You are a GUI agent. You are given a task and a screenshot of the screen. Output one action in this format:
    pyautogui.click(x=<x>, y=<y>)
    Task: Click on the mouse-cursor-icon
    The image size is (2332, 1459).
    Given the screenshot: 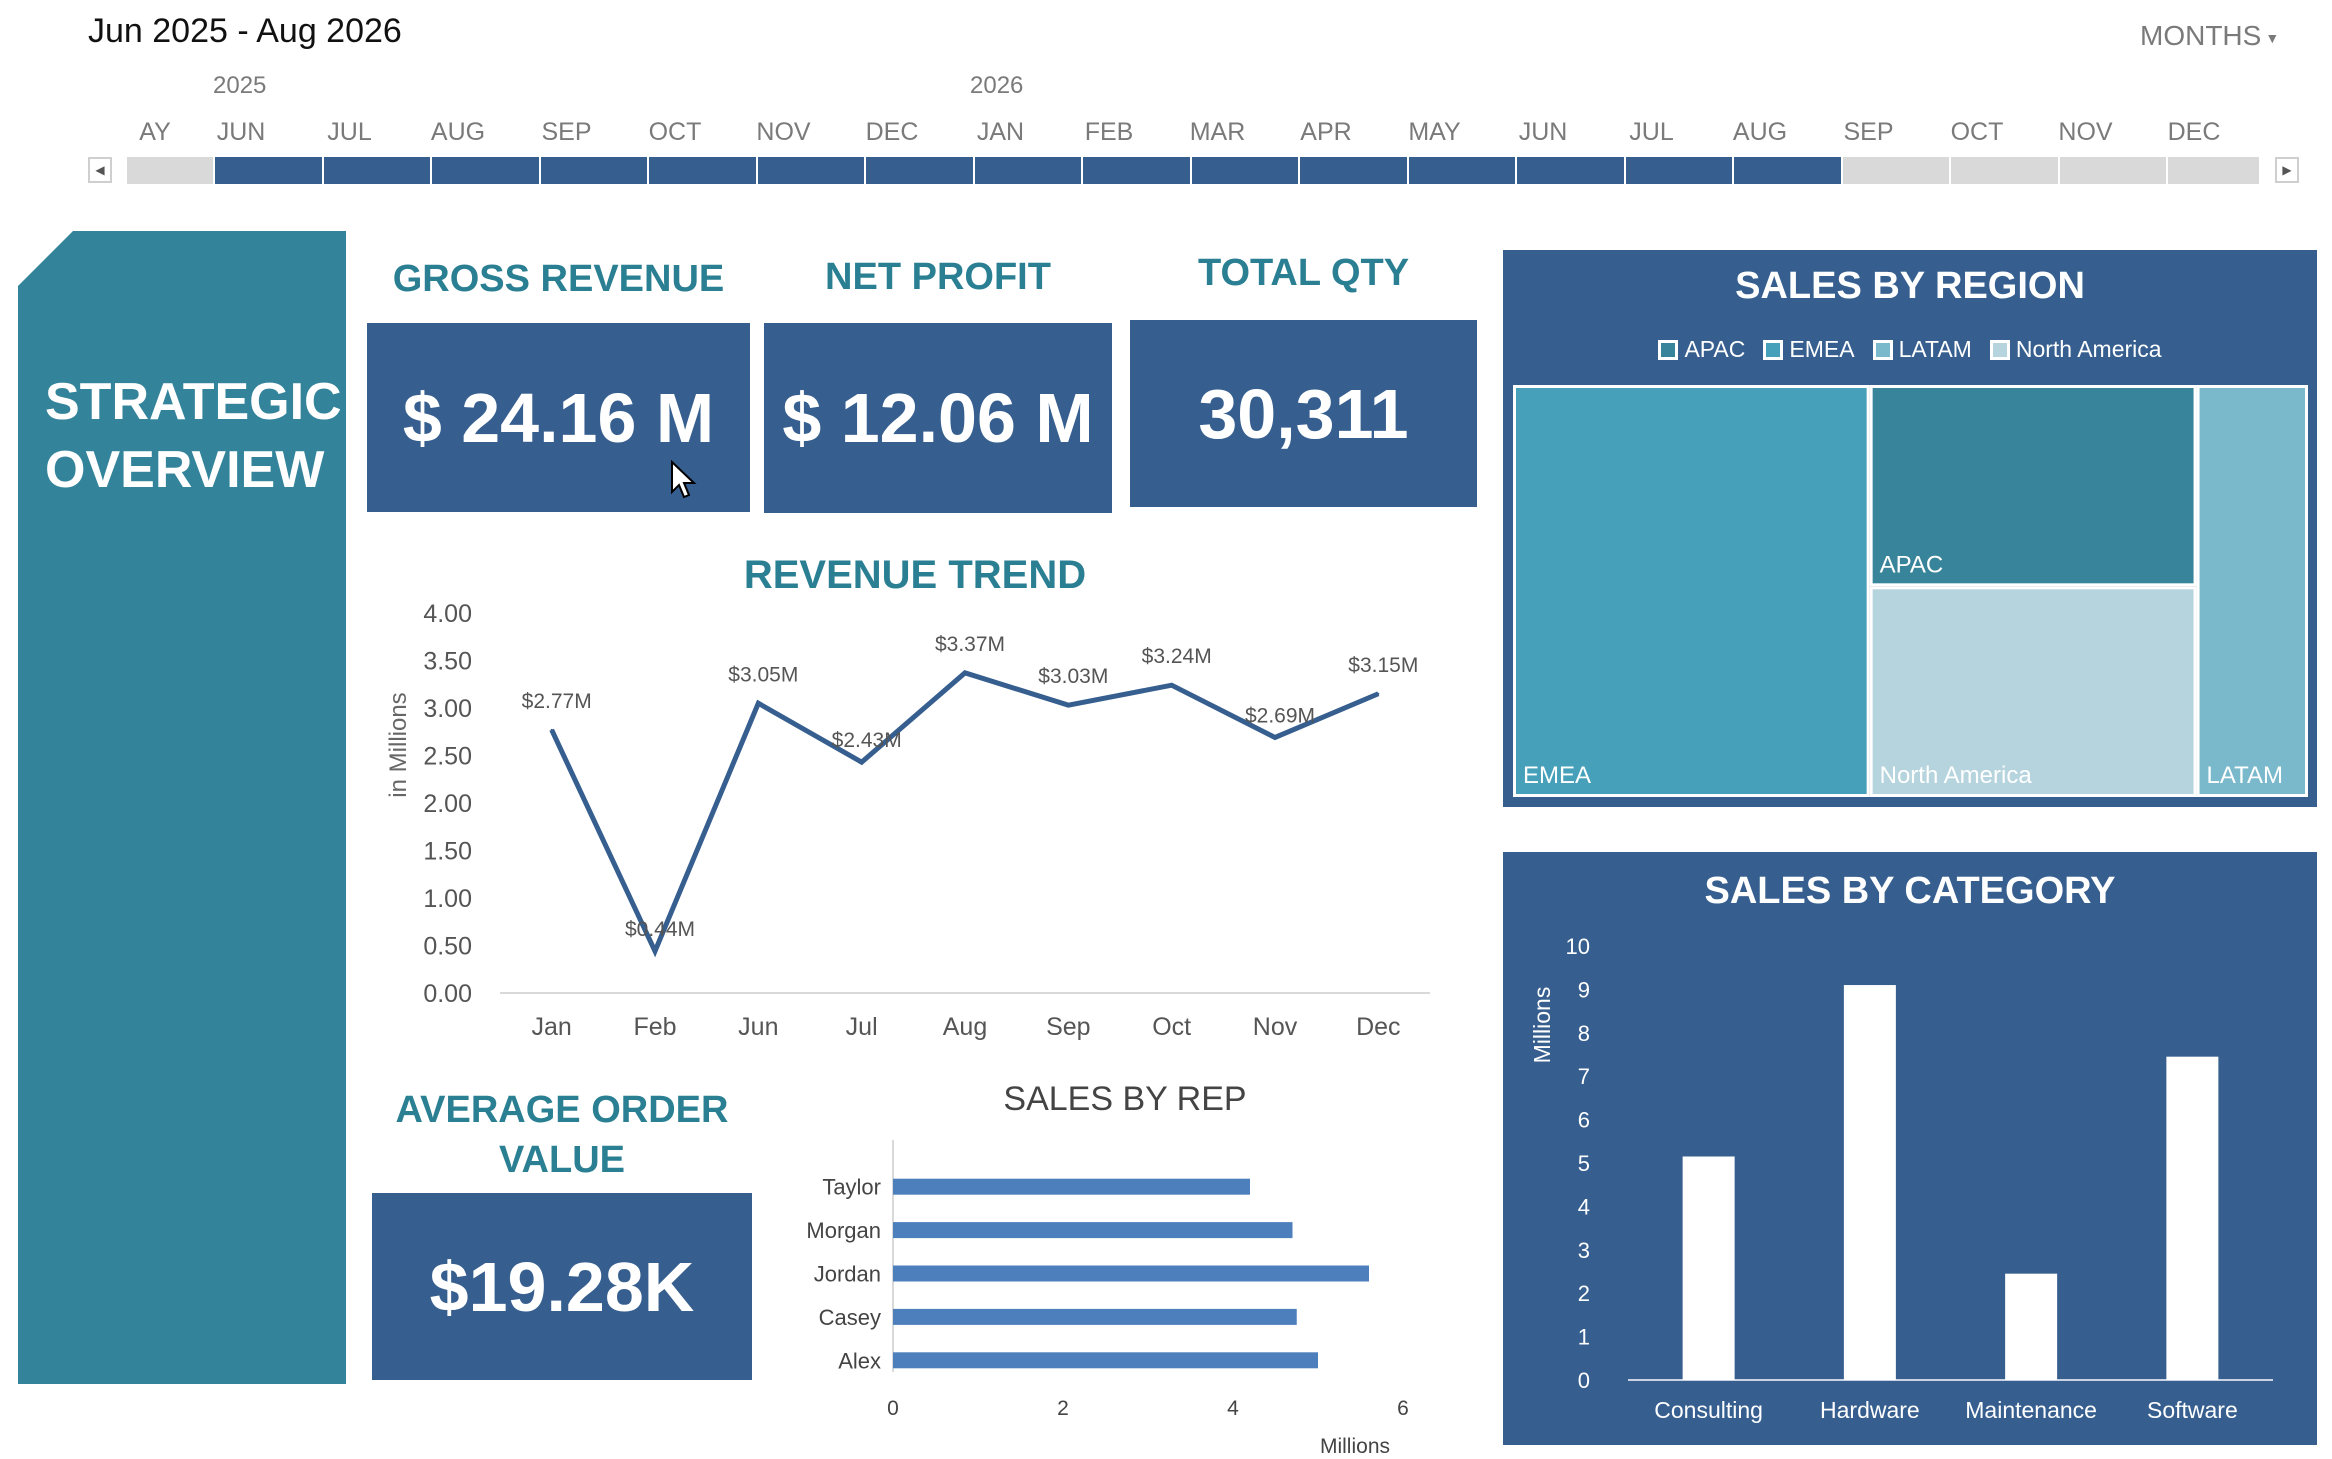 What is the action you would take?
    pyautogui.click(x=684, y=479)
    